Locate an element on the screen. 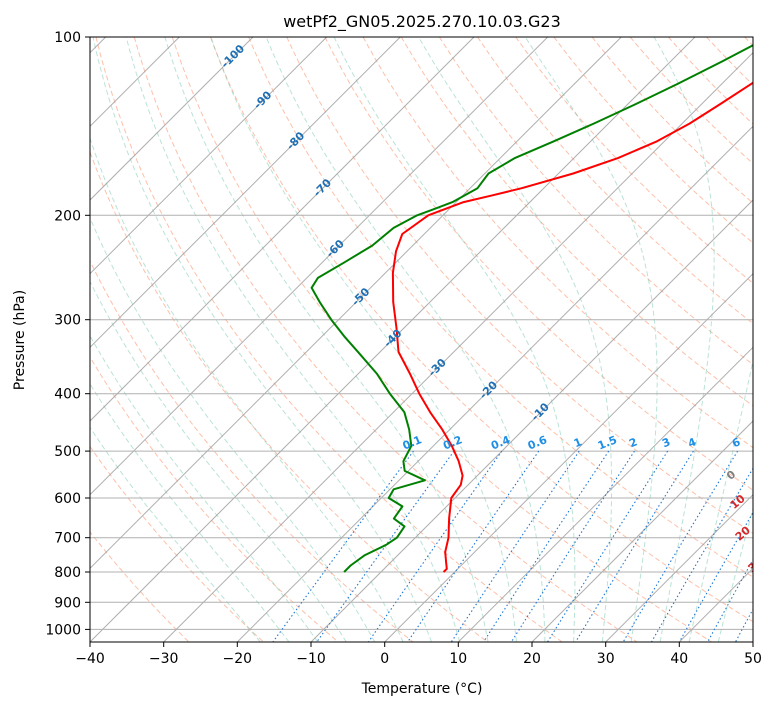 The height and width of the screenshot is (708, 775). mixing-ratio-label: 3 is located at coordinates (666, 442).